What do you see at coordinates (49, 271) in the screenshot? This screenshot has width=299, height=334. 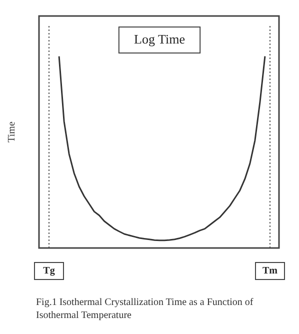 I see `x-tick-label: Tg` at bounding box center [49, 271].